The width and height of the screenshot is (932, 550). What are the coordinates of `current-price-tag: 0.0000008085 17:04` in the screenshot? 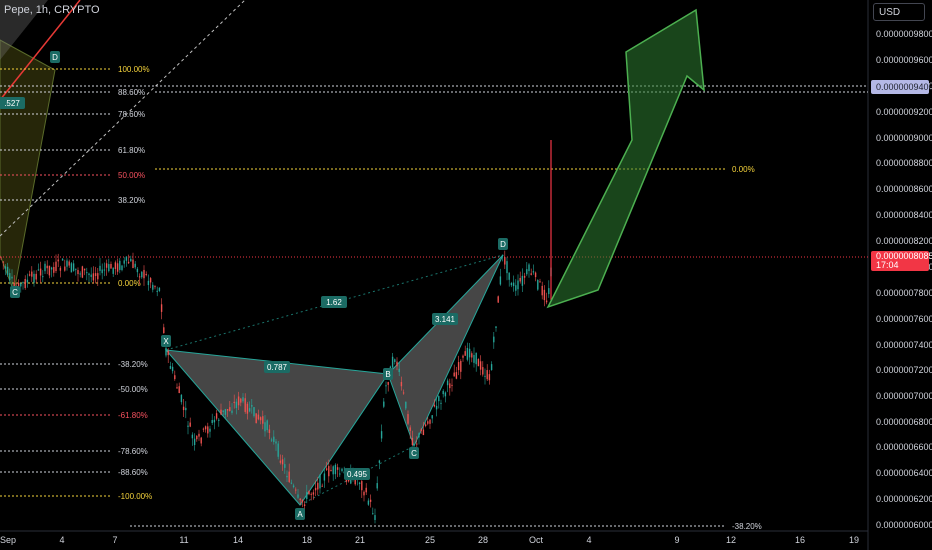 It's located at (901, 261).